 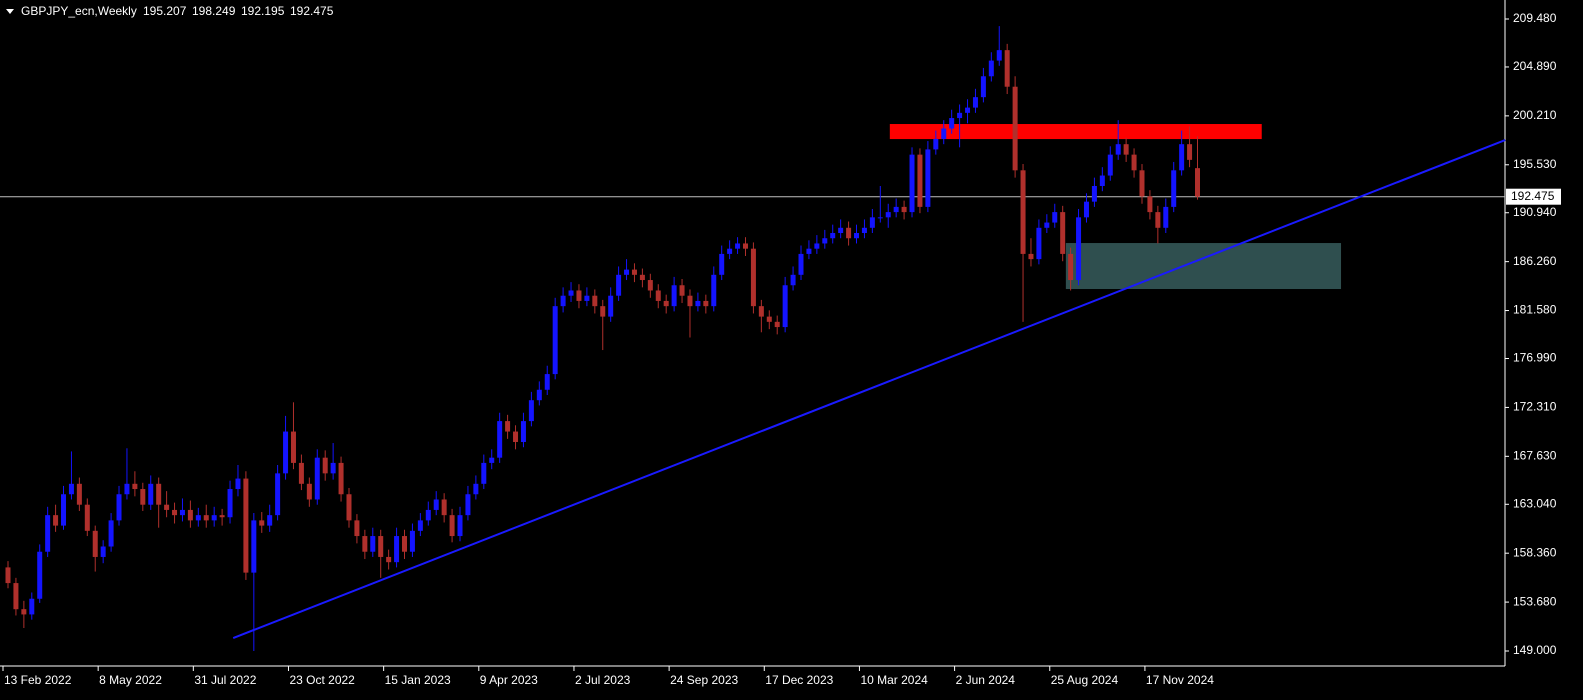 What do you see at coordinates (225, 680) in the screenshot?
I see `x-tick-label: 31 Jul 2022` at bounding box center [225, 680].